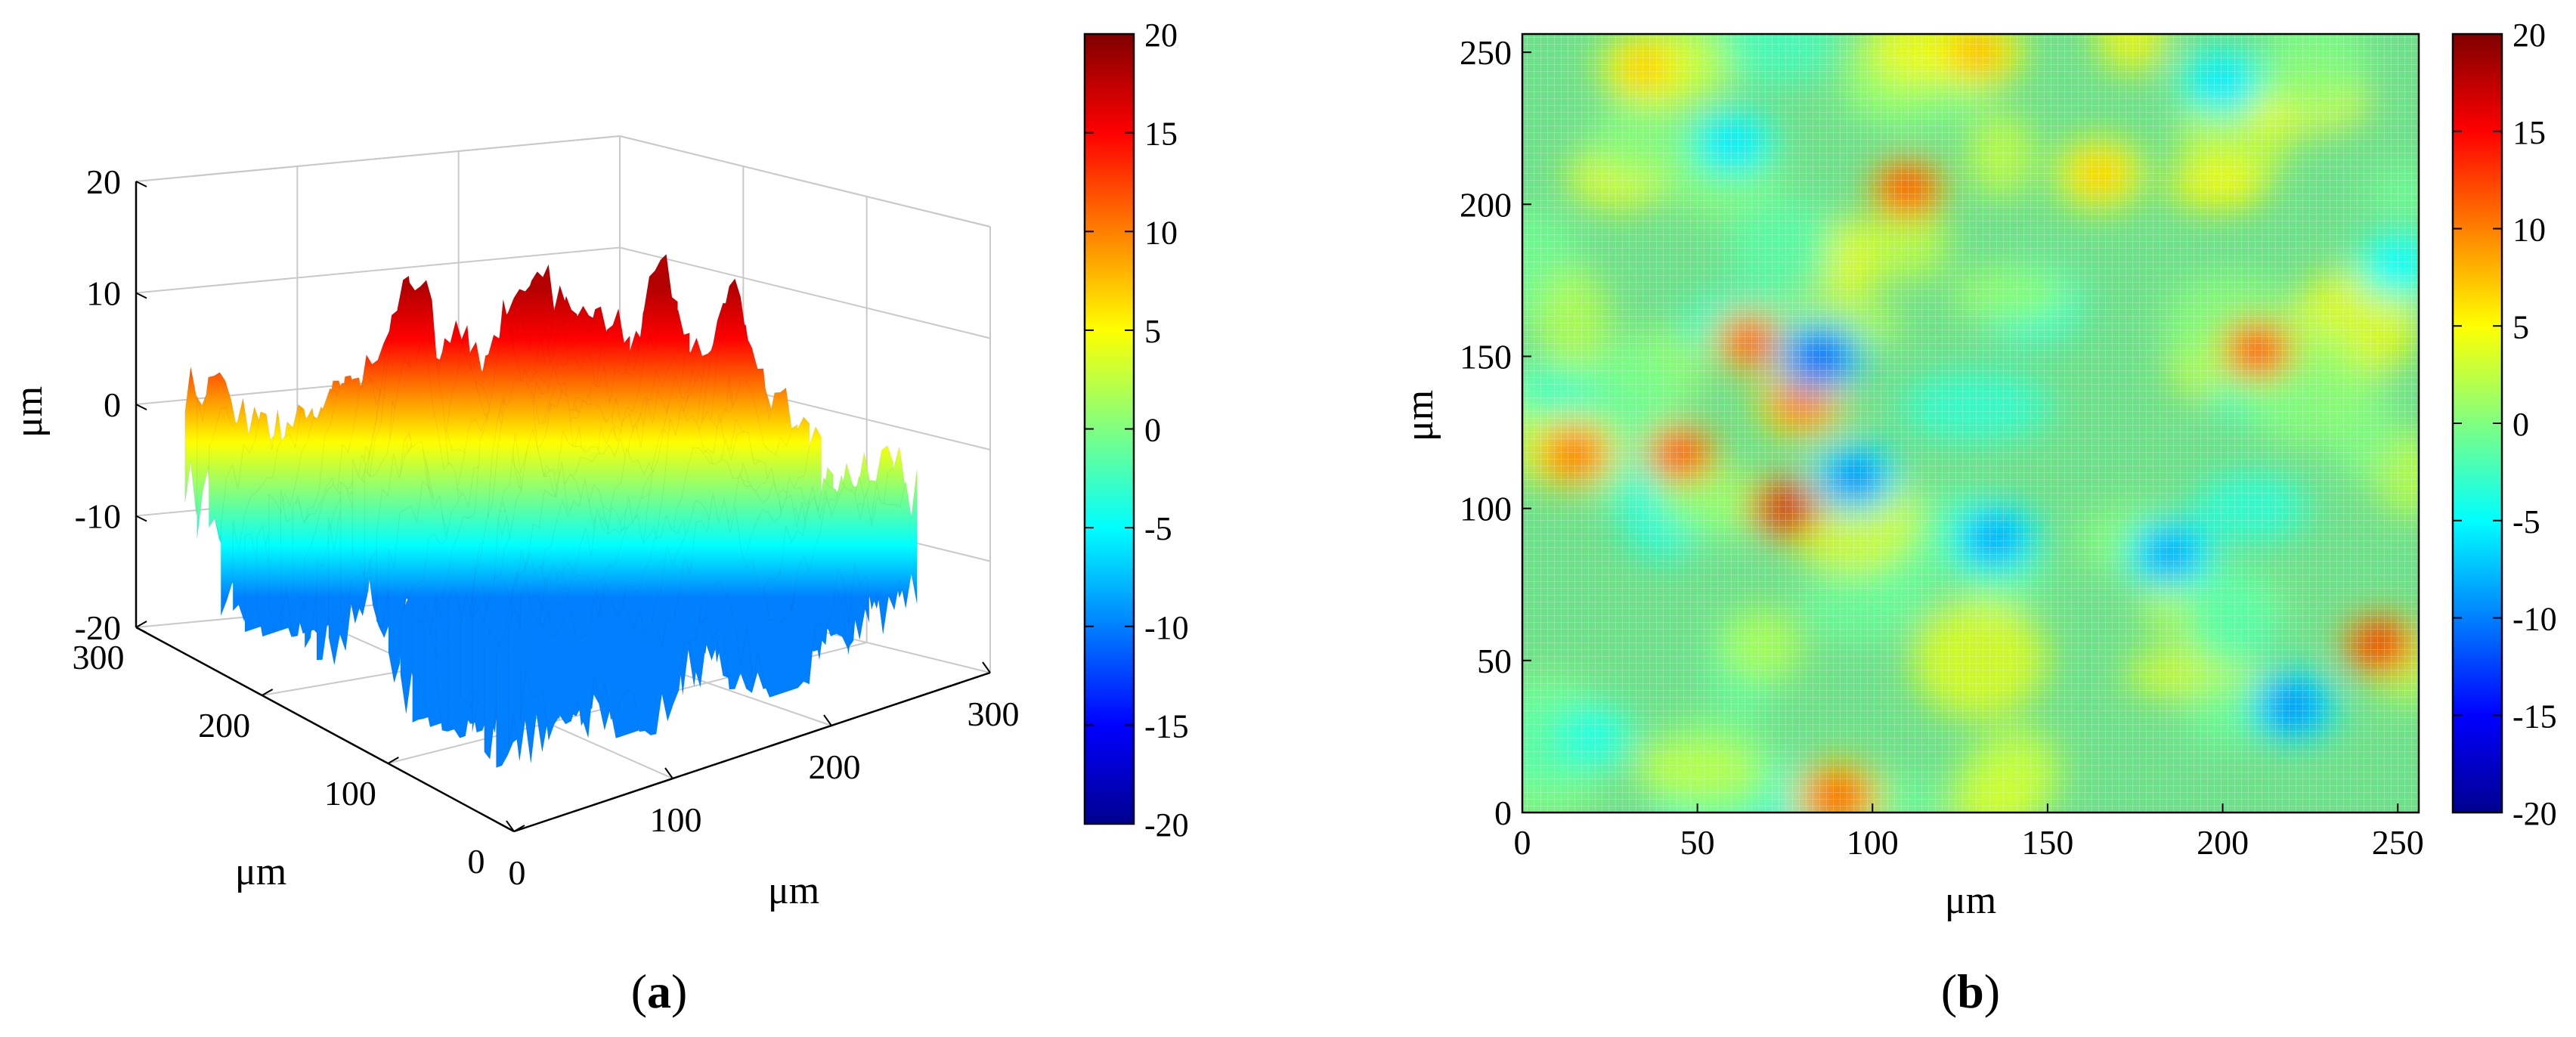 This screenshot has height=1037, width=2576. I want to click on panel-a-colorbar-tick-label: 20, so click(1161, 35).